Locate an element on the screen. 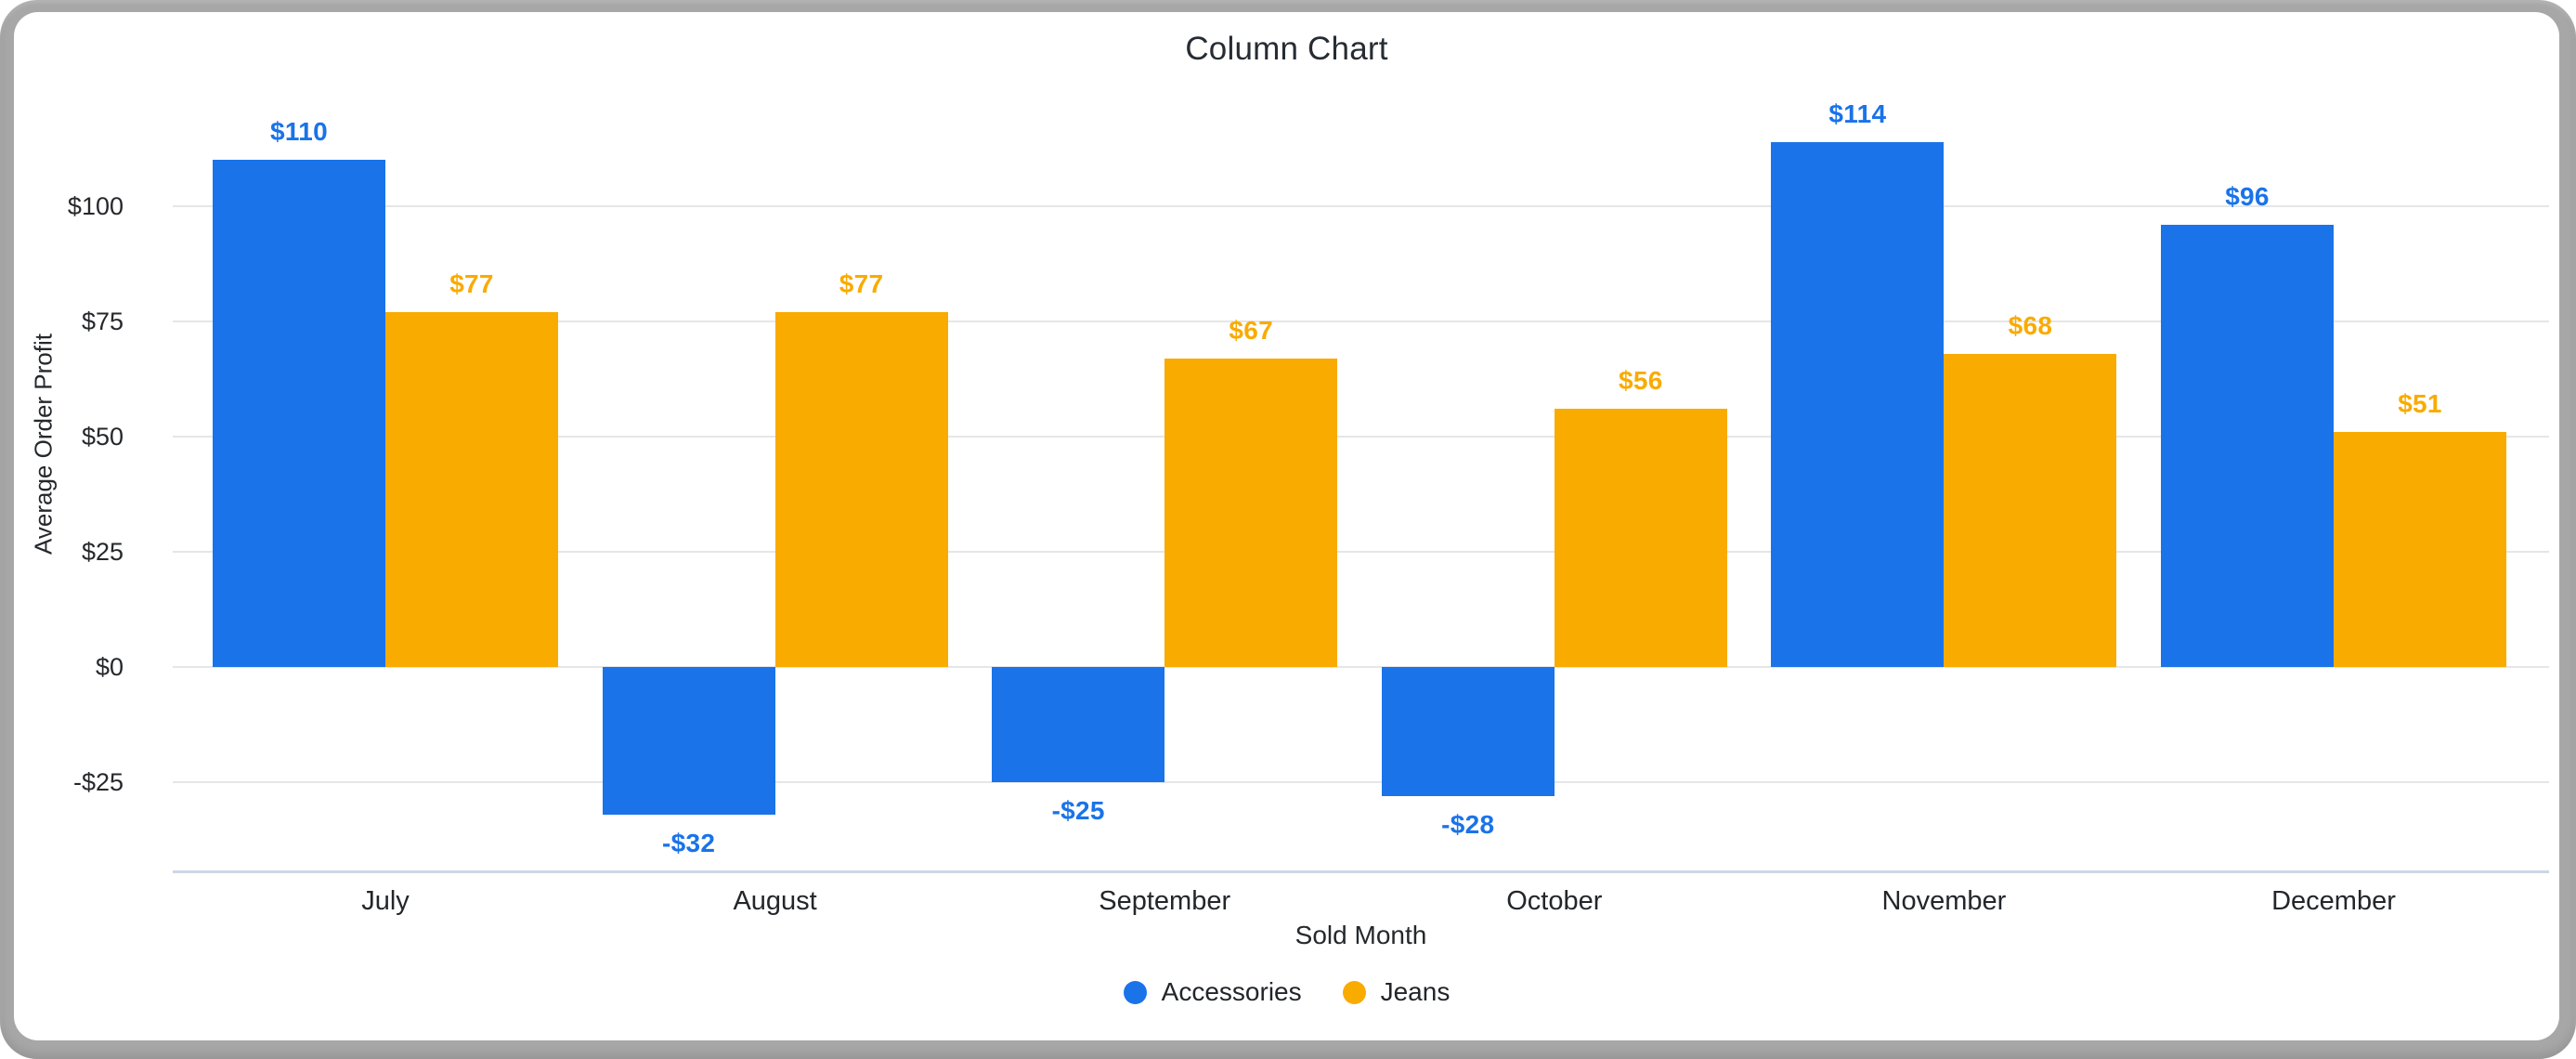 The image size is (2576, 1059). bar-value-label: $110 is located at coordinates (299, 132).